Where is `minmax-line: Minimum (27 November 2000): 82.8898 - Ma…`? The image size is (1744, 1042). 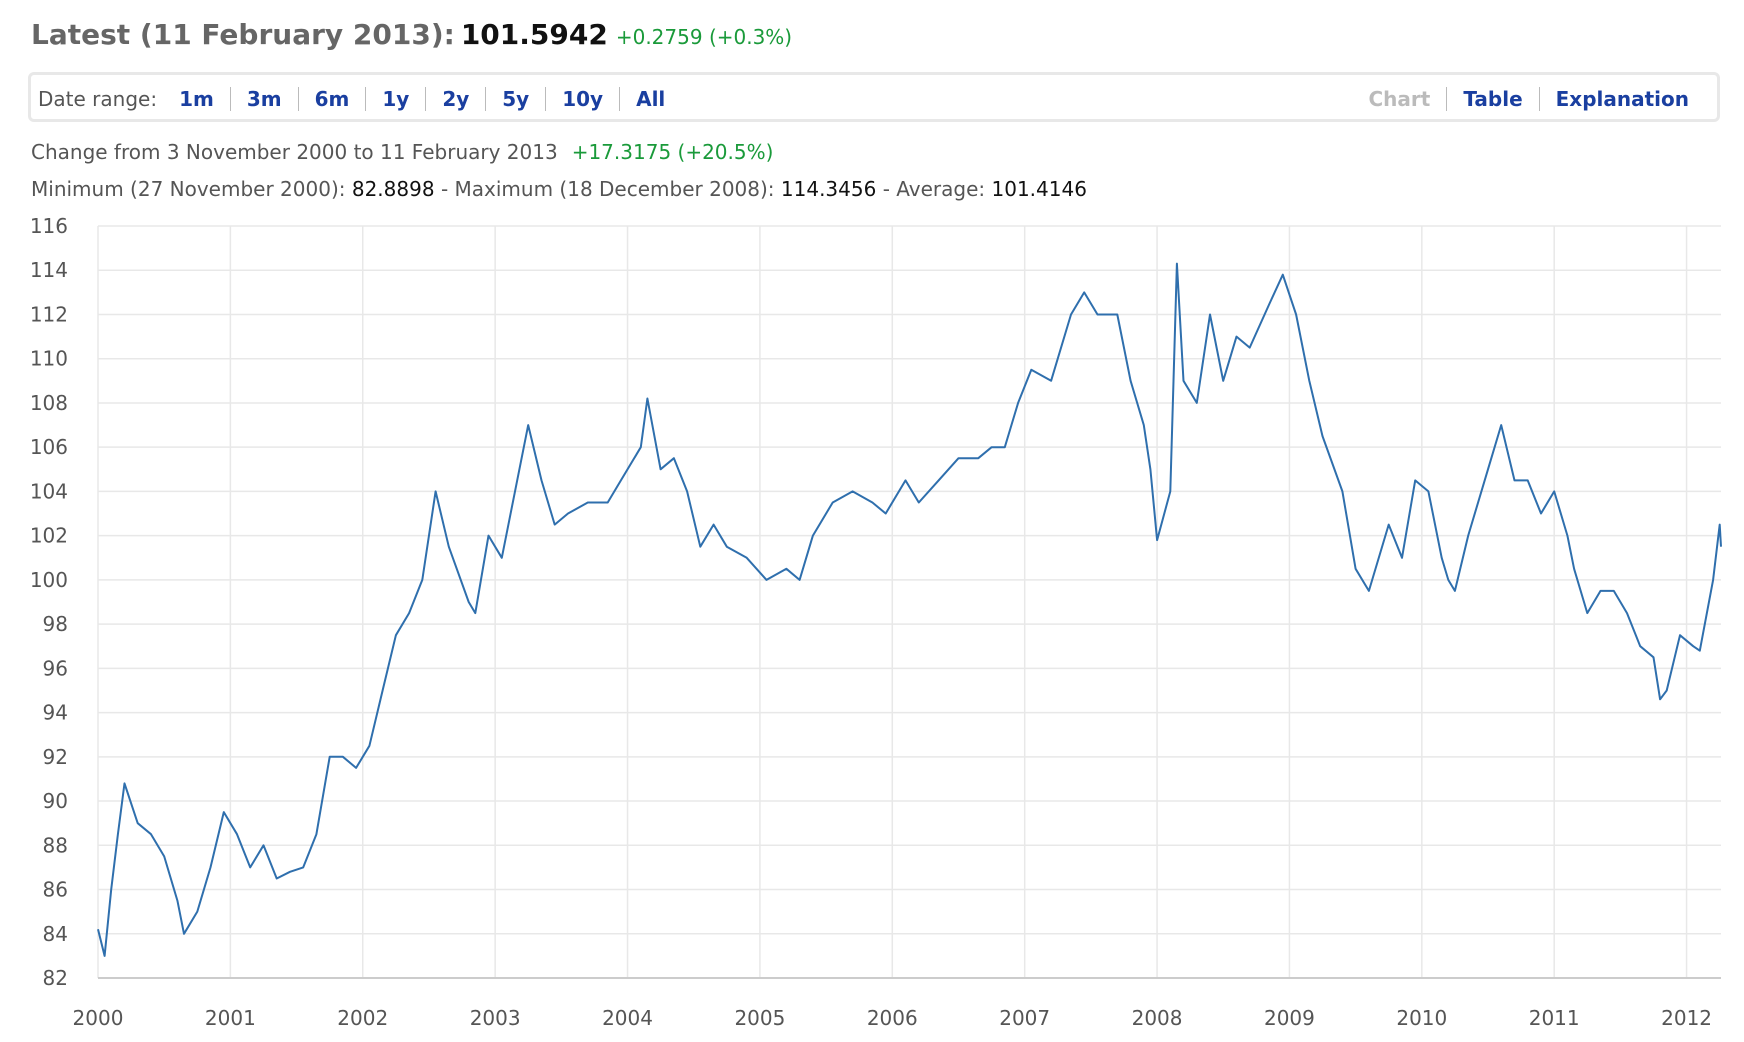
minmax-line: Minimum (27 November 2000): 82.8898 - Ma… is located at coordinates (559, 189).